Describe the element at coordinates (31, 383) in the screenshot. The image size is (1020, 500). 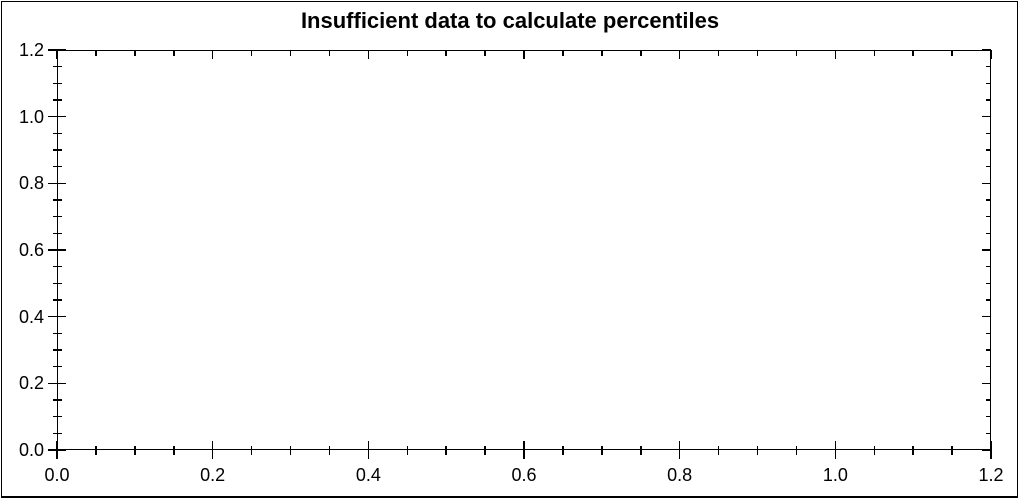
I see `y-axis-tick-label: 0.2` at that location.